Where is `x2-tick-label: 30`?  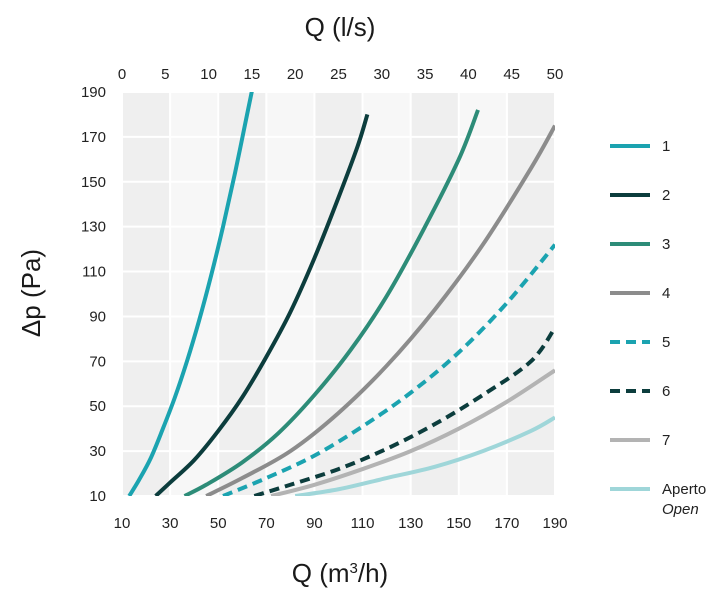
x2-tick-label: 30 is located at coordinates (381, 74).